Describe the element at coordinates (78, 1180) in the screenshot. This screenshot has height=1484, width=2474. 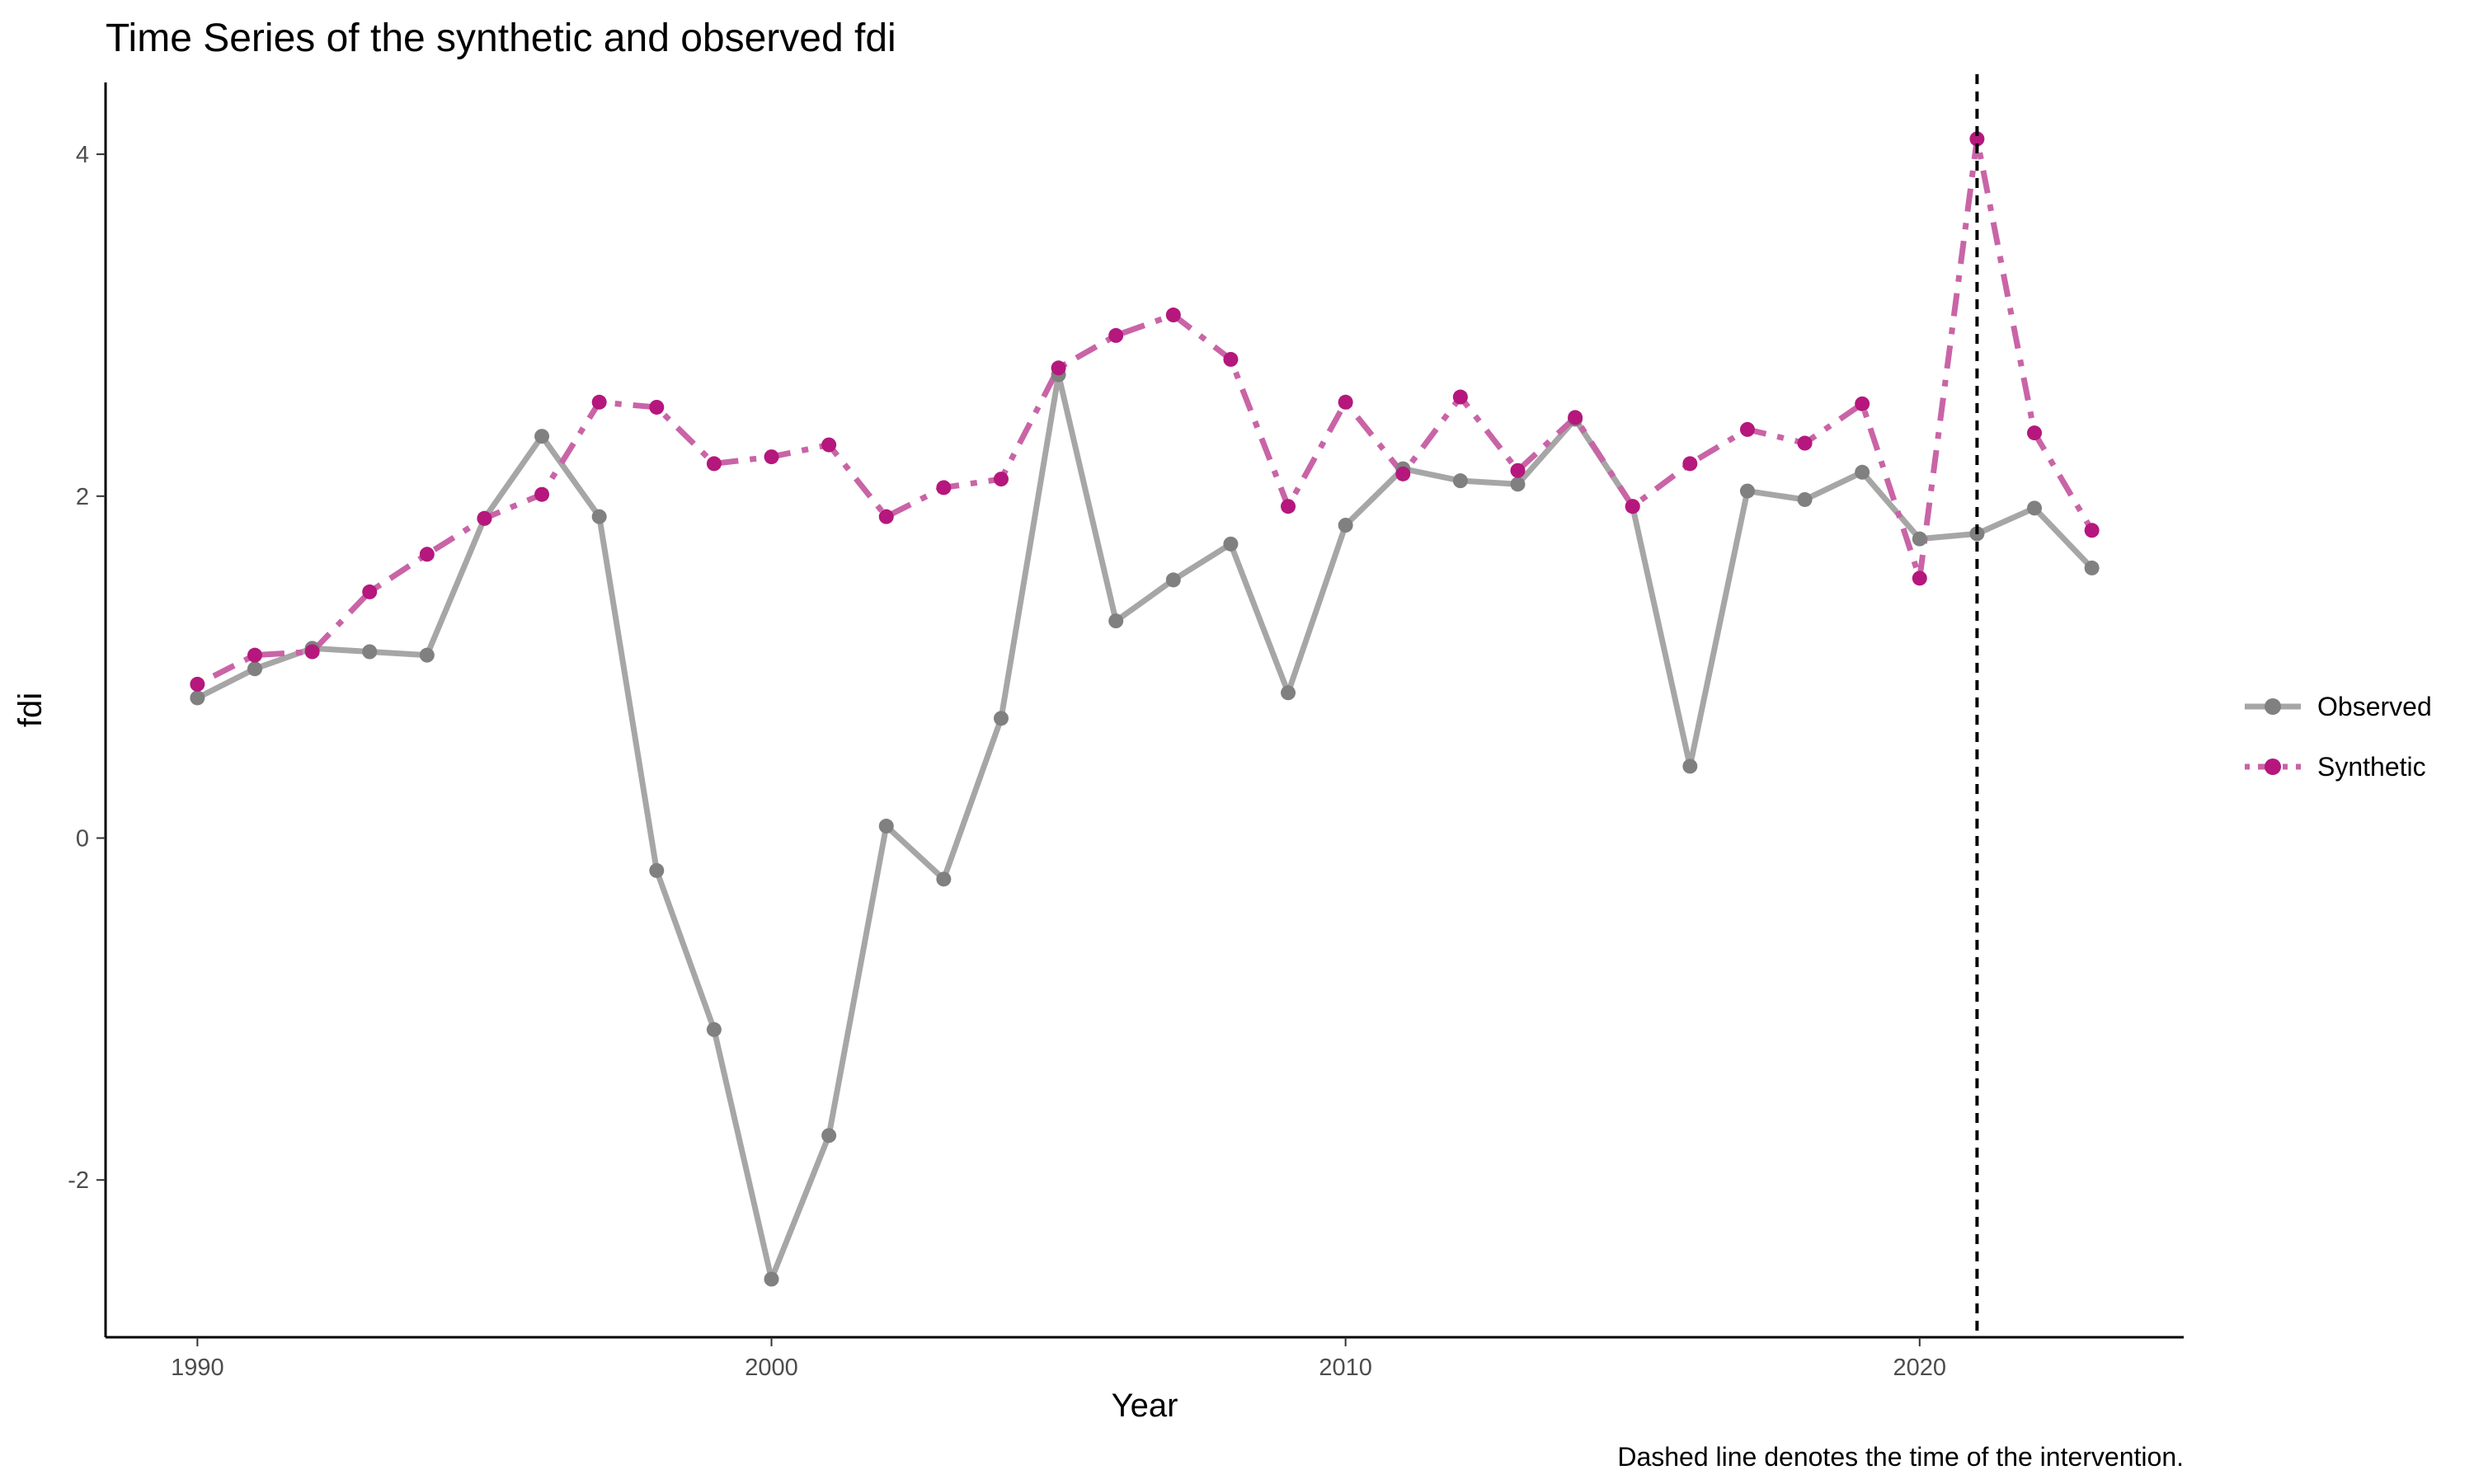
I see `y-tick-label: -2` at that location.